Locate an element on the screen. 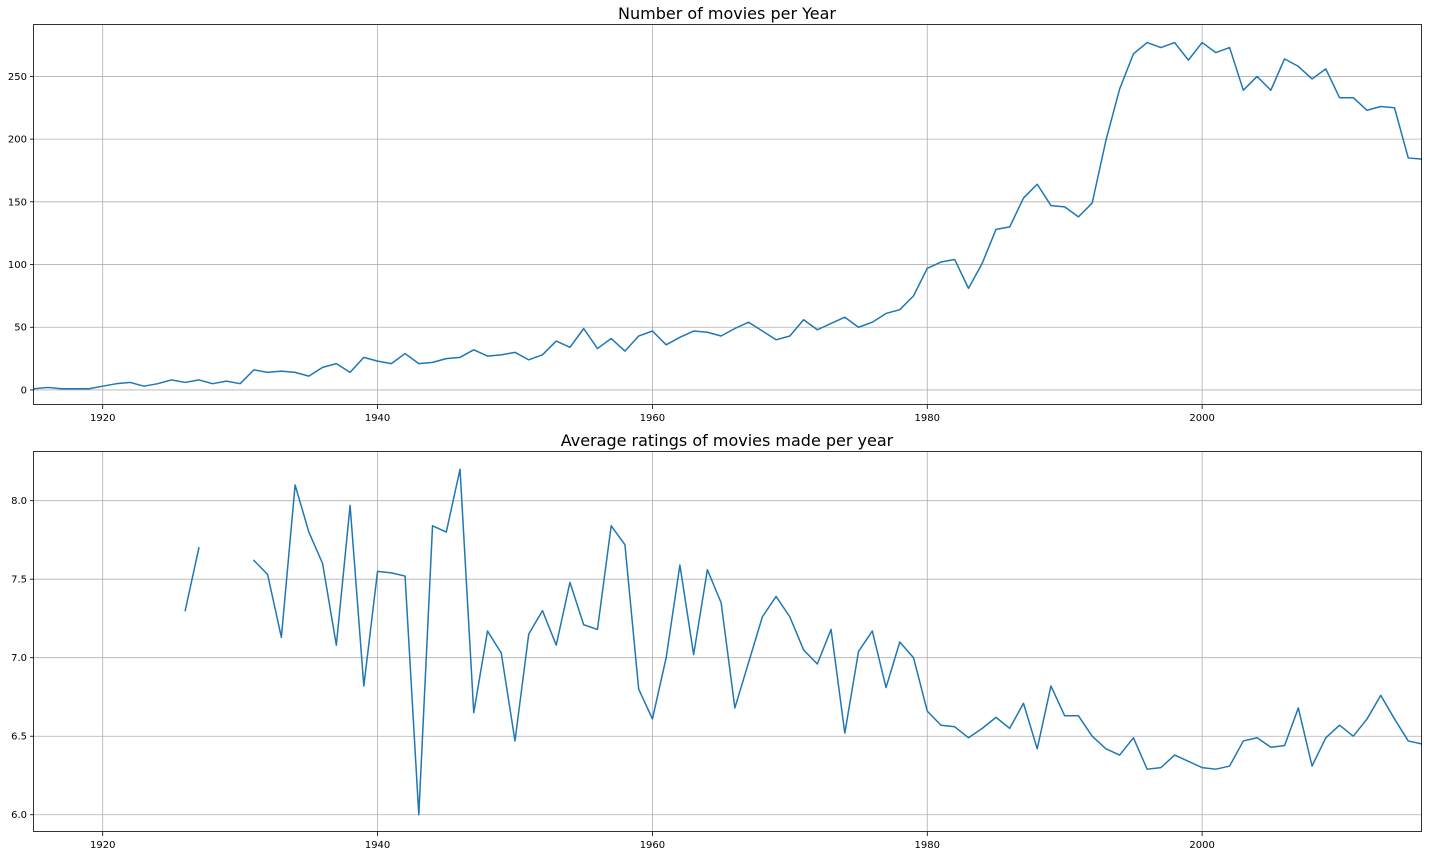  series-line is located at coordinates (192, 579).